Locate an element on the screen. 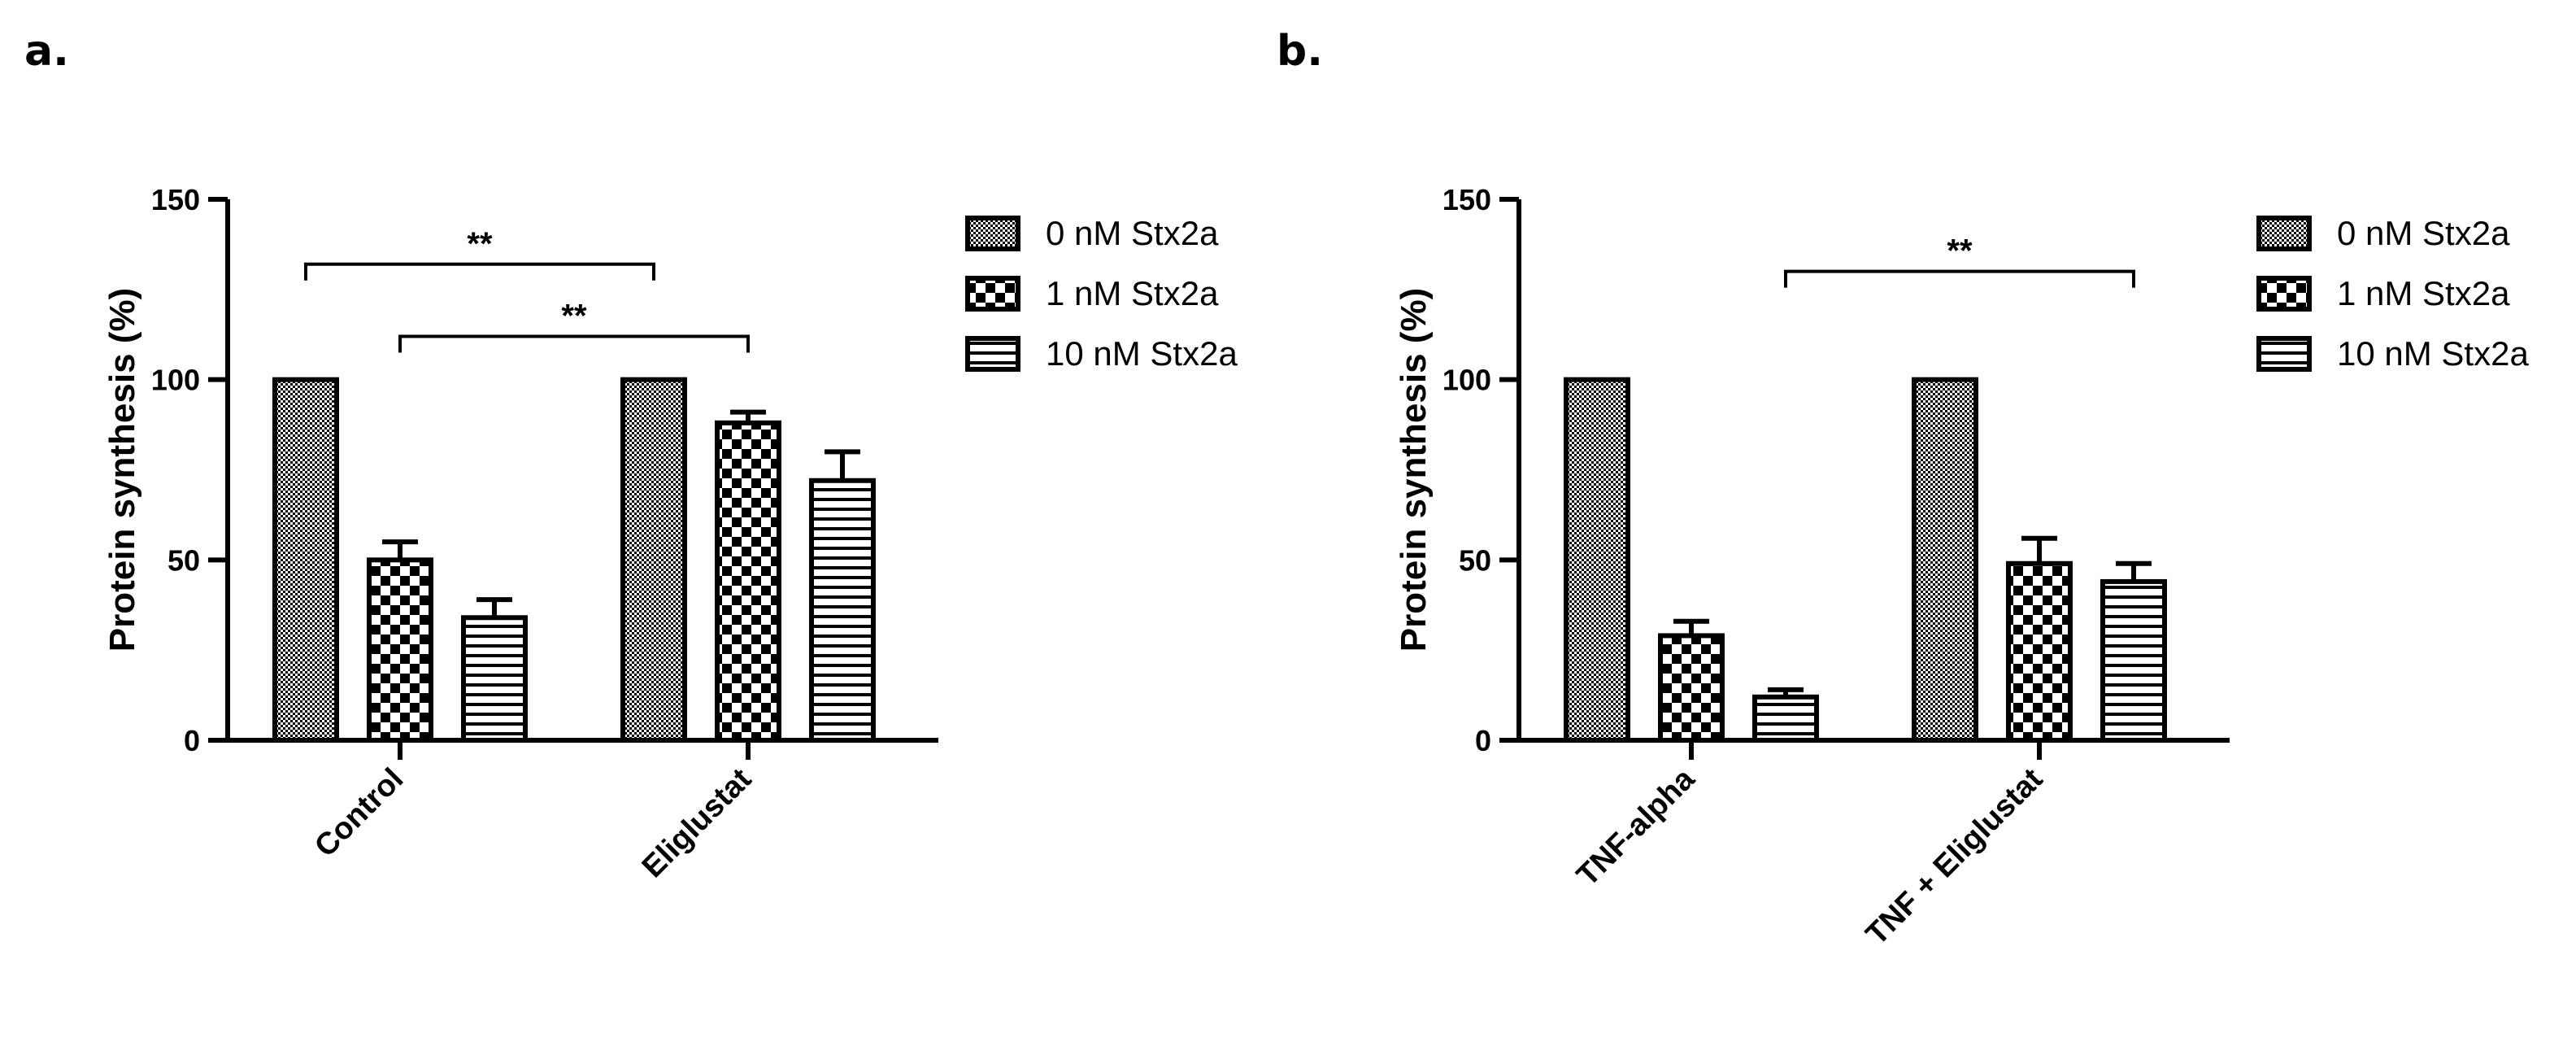 The width and height of the screenshot is (2576, 1051). category-label: TNF + Eliglustat is located at coordinates (1955, 856).